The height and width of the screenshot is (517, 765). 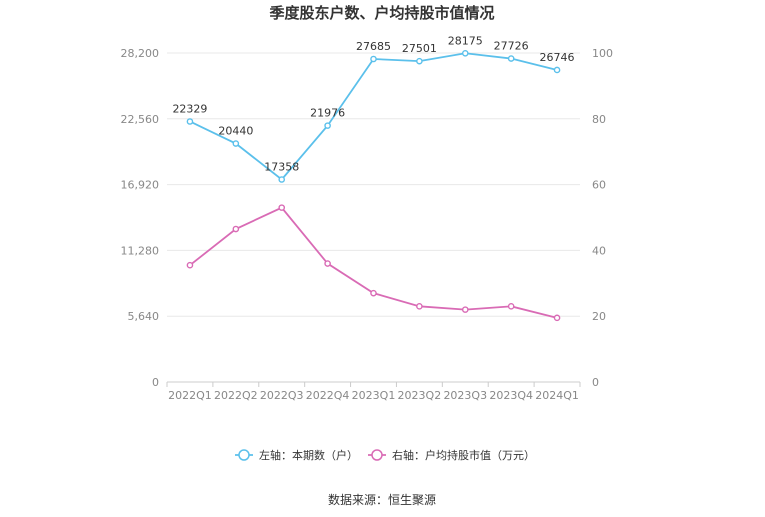 I want to click on legend-label: 右轴：户均持股市值（万元）, so click(x=463, y=455).